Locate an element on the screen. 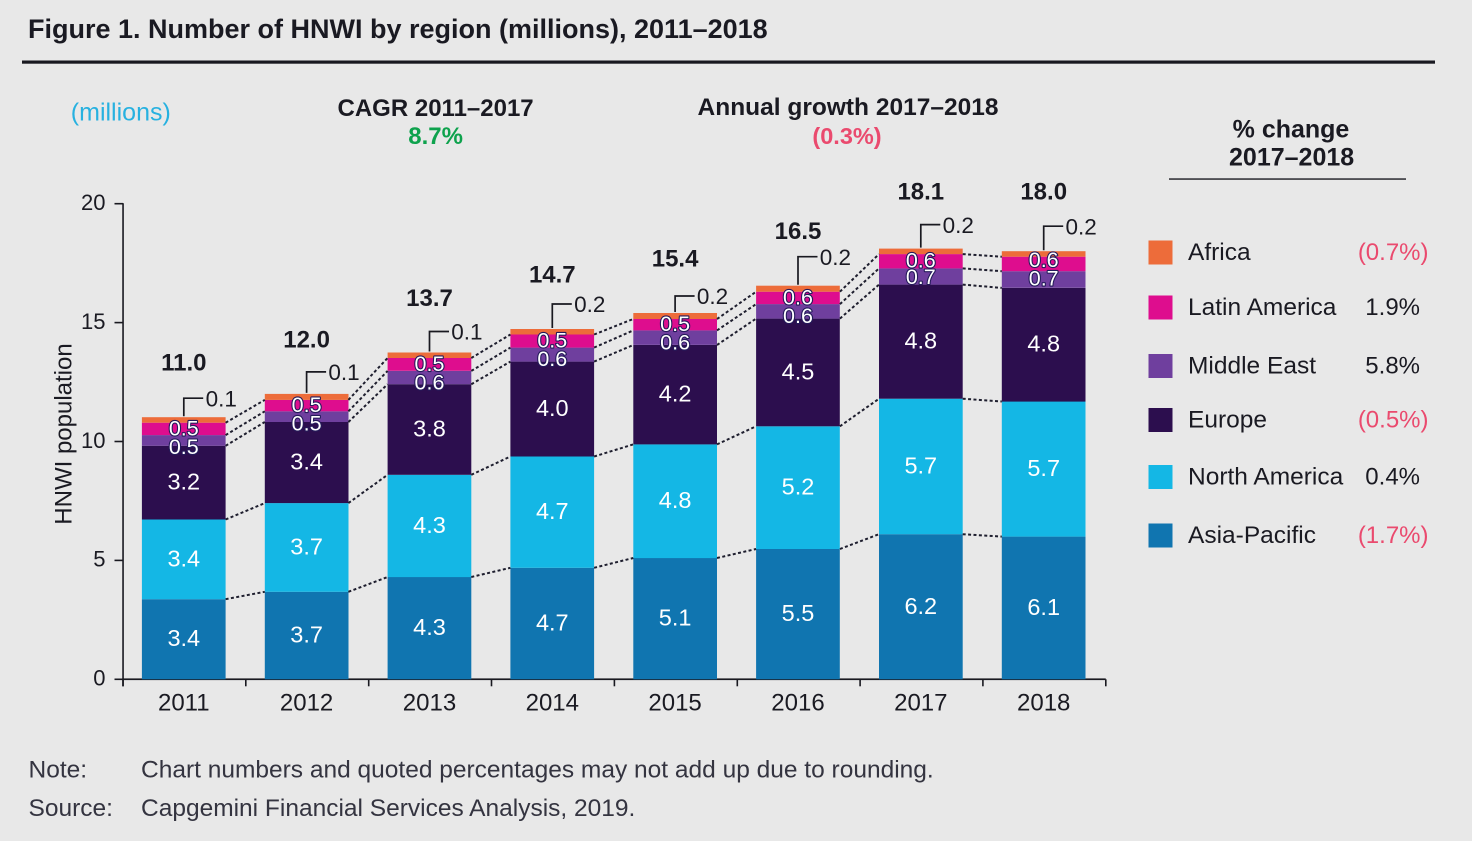 The width and height of the screenshot is (1472, 841). svg-text: 4.5 is located at coordinates (798, 371).